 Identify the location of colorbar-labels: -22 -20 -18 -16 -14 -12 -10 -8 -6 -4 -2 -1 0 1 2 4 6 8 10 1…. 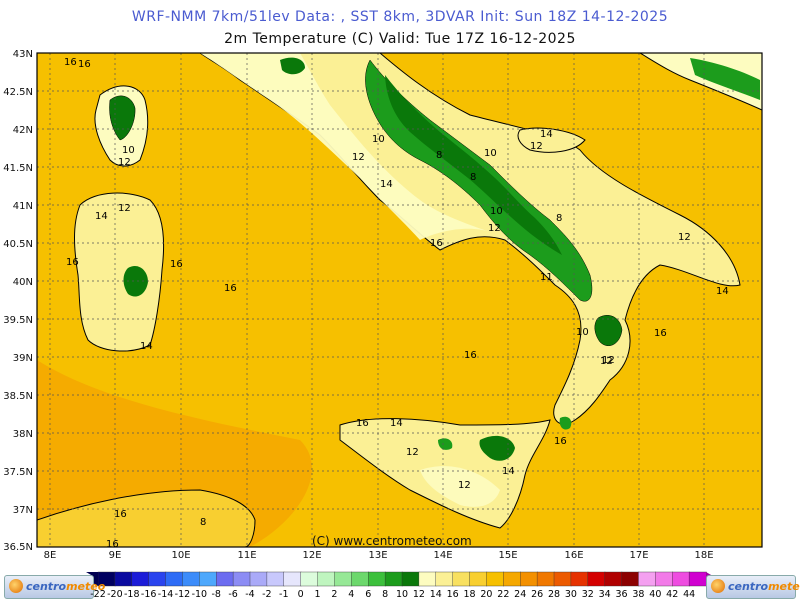
(400, 595).